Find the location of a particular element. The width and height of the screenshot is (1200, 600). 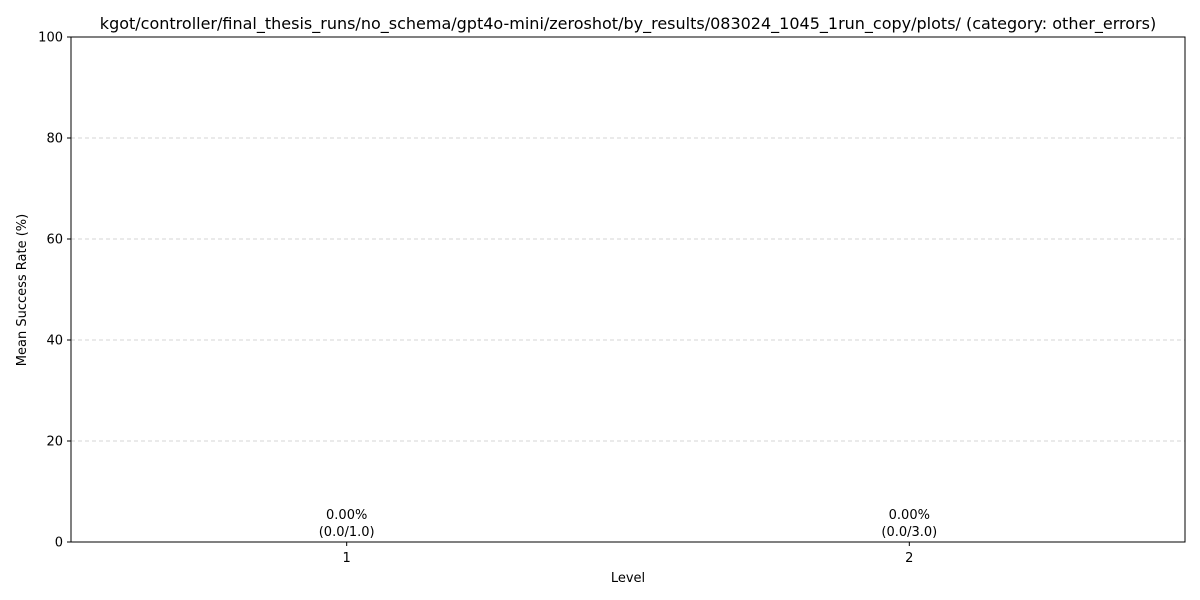

y-axis-label: Mean Success Rate (%) is located at coordinates (22, 290).